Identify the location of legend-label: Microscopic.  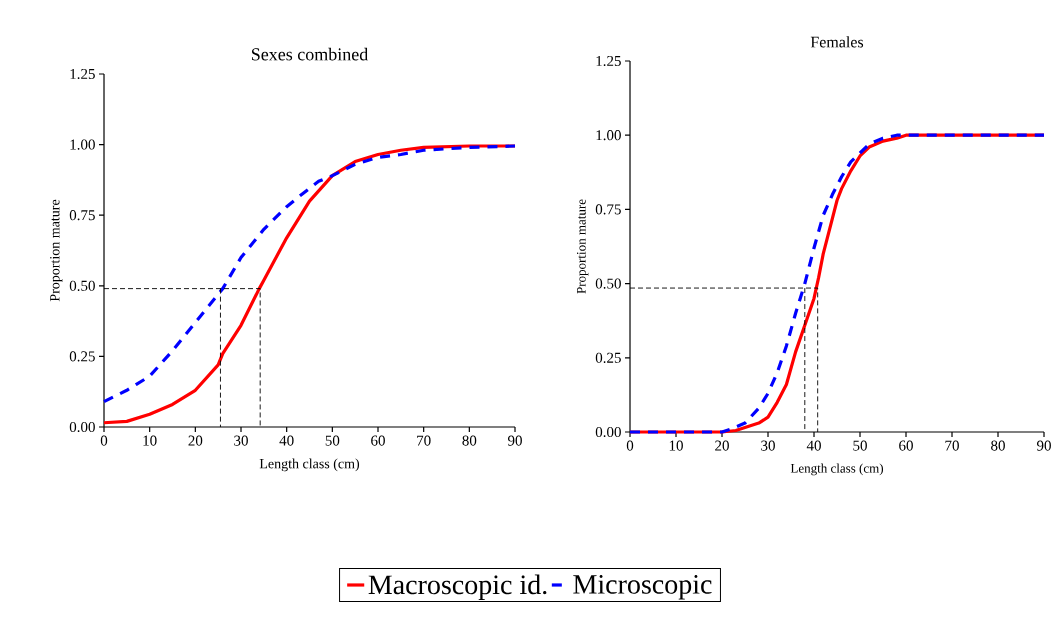
(642, 587).